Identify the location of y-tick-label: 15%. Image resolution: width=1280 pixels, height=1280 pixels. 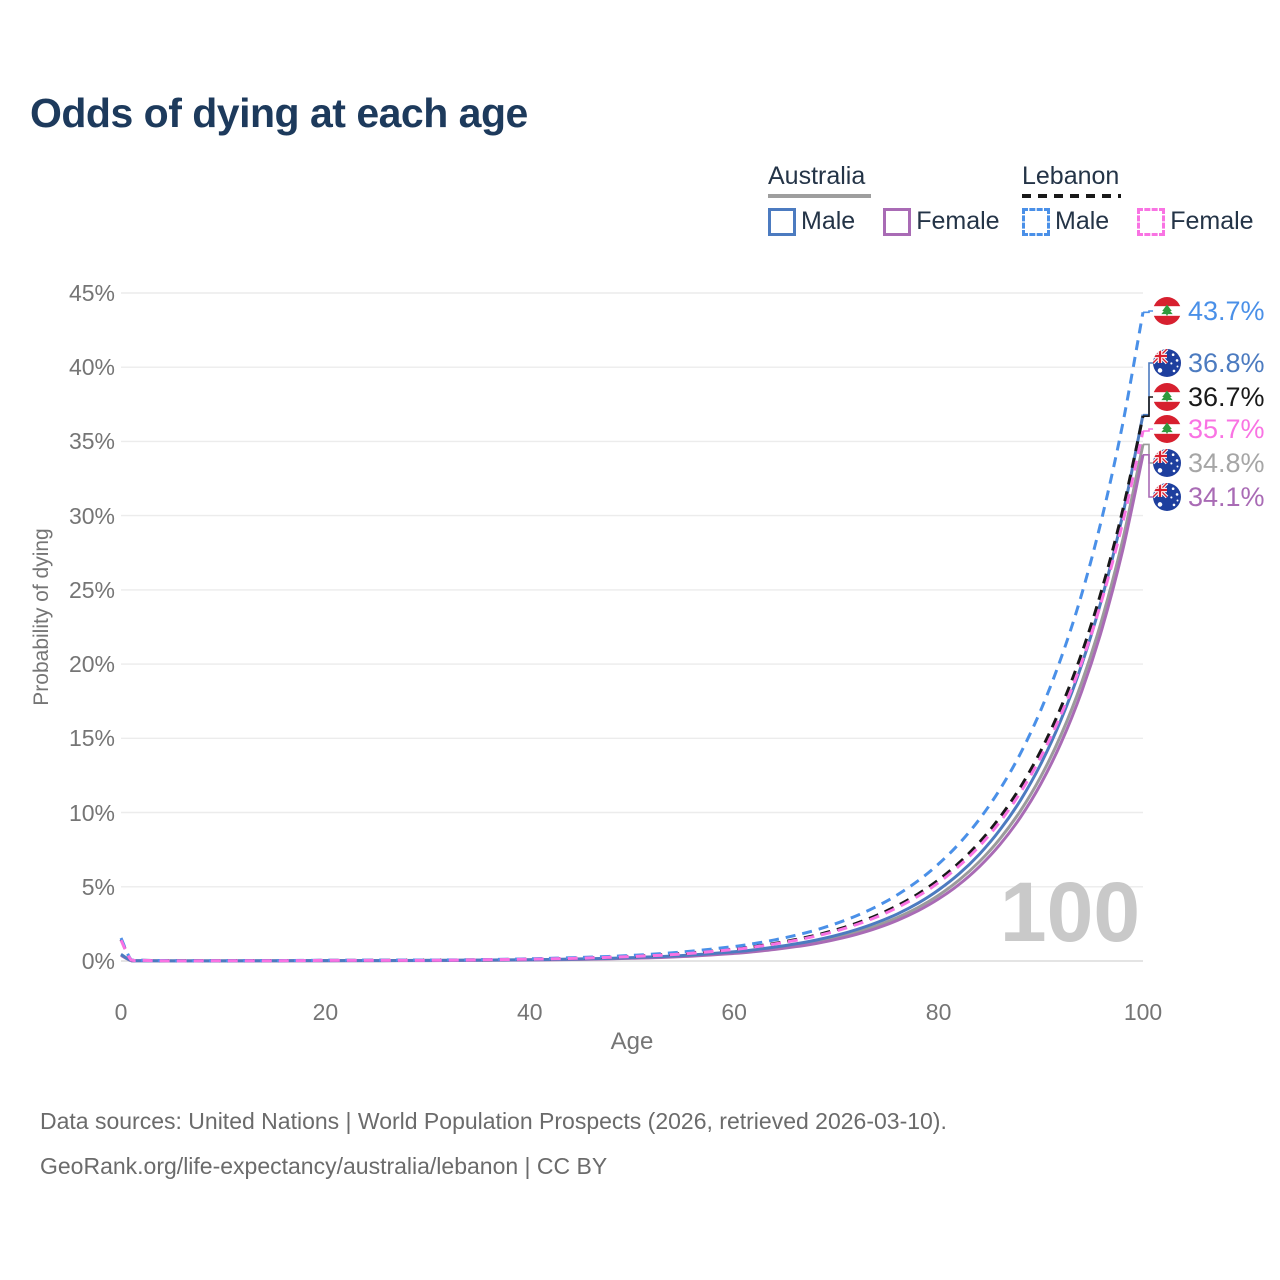
(91, 738).